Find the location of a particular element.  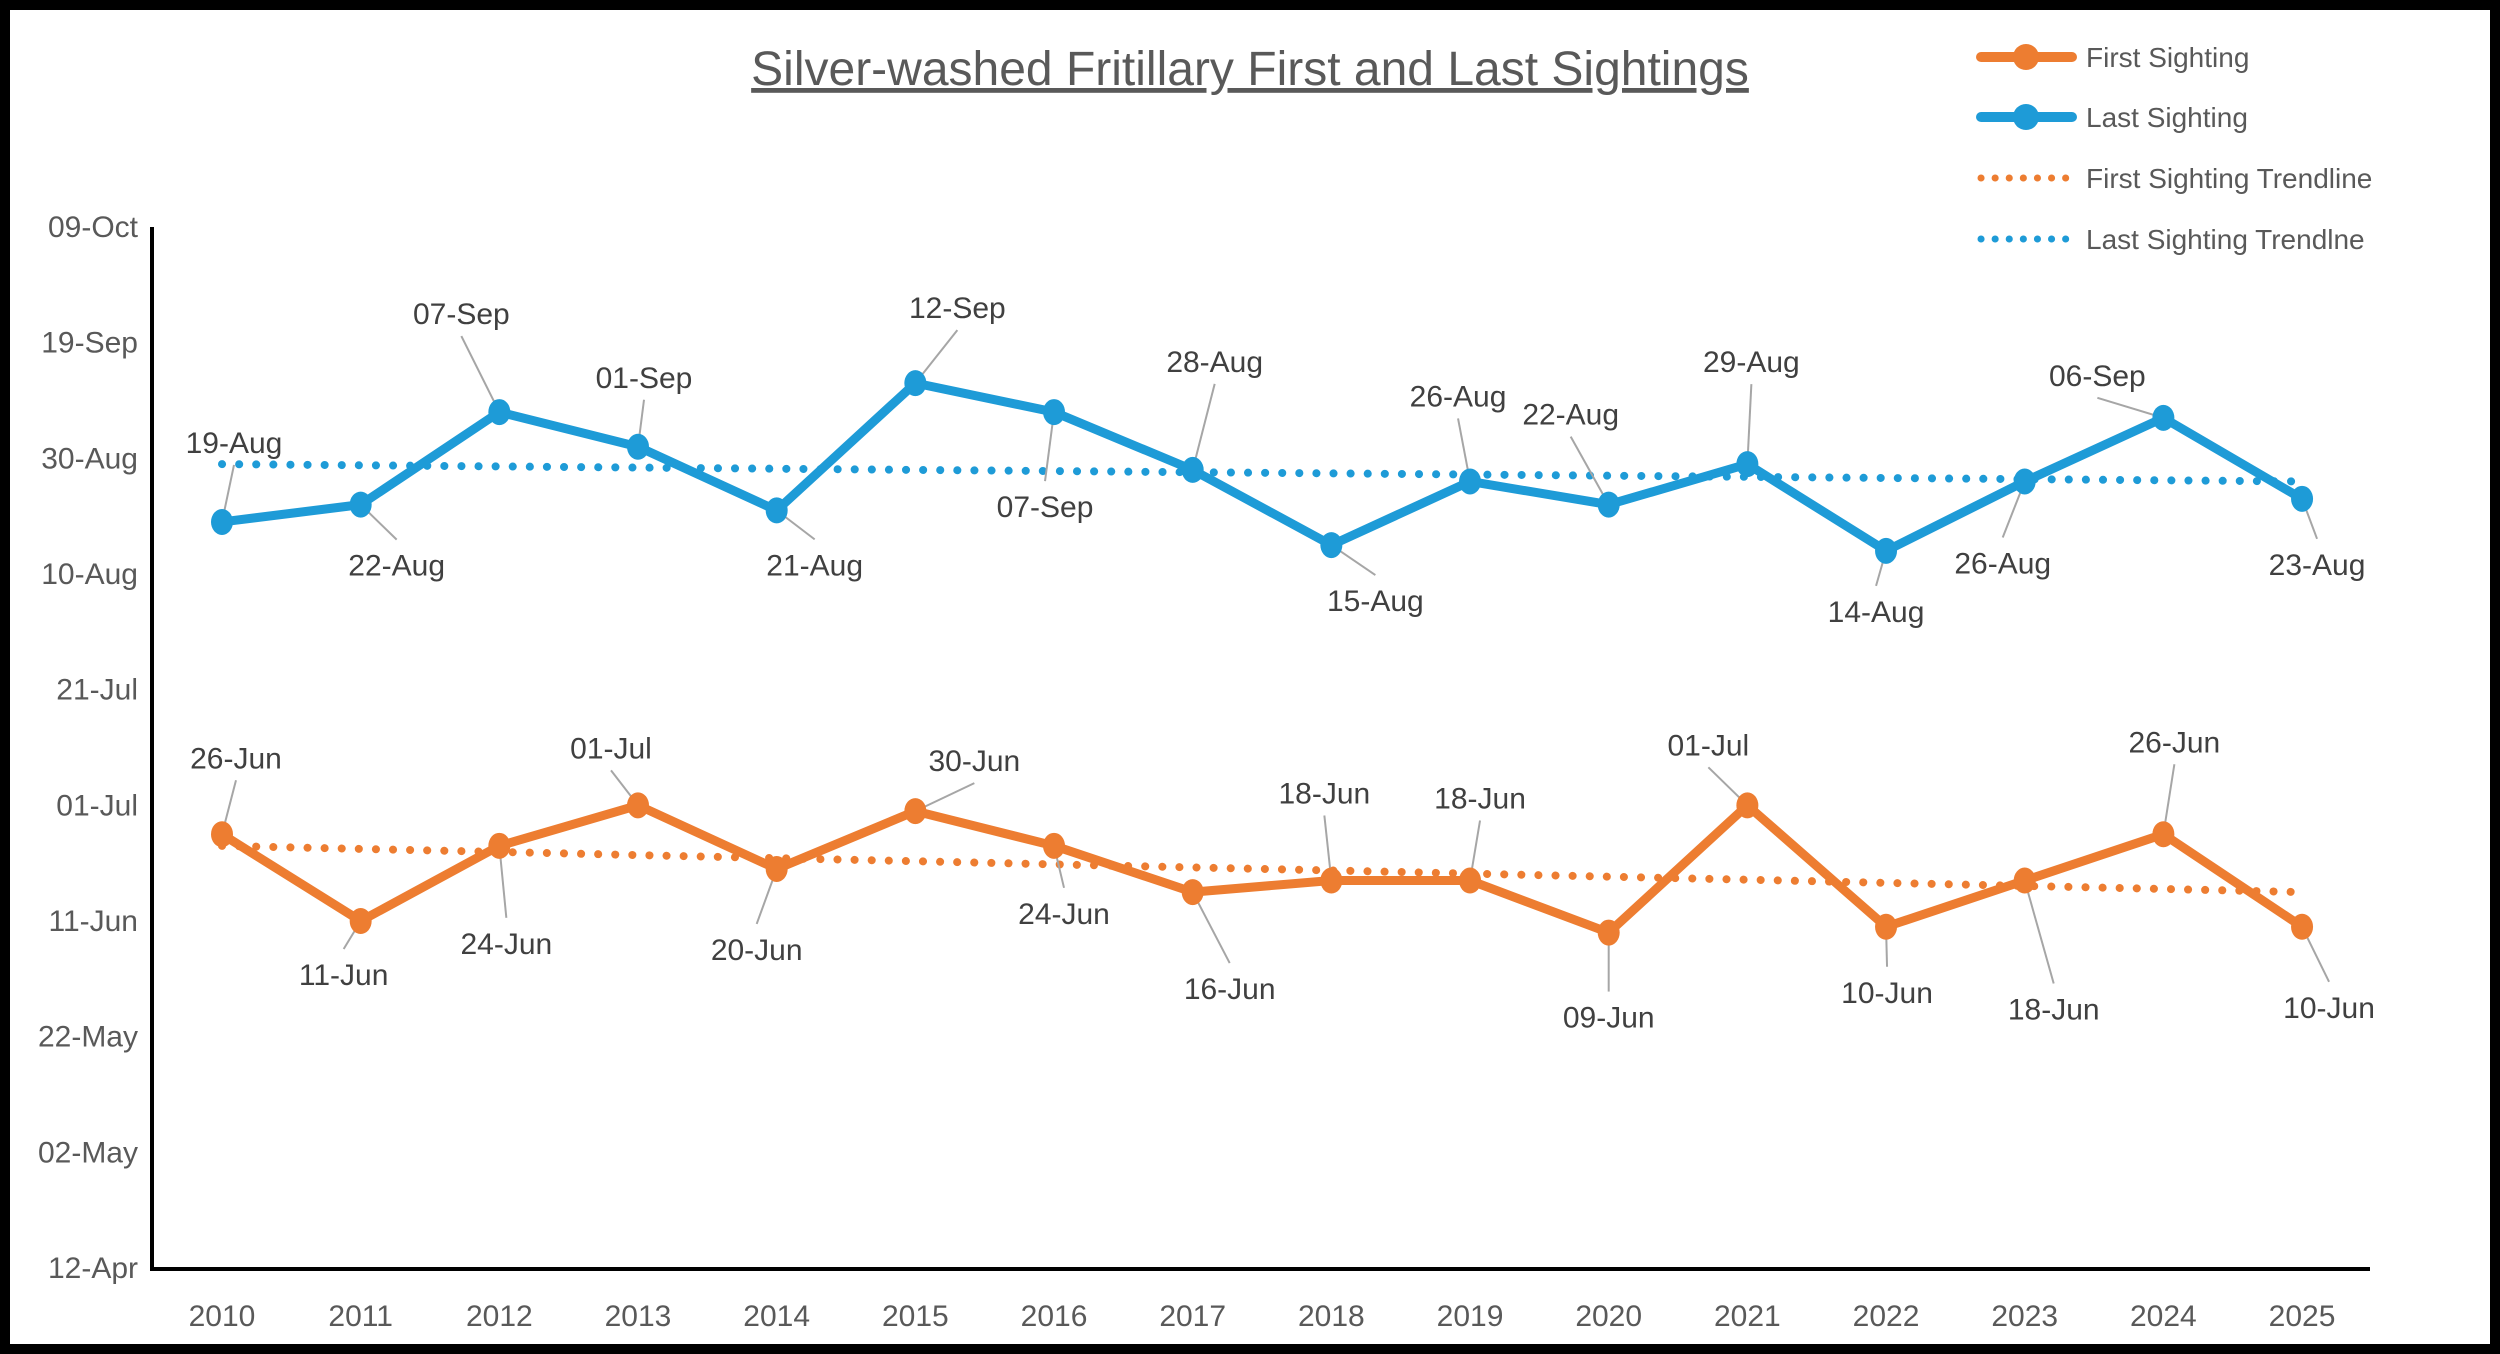

point-last-sighting-2013 is located at coordinates (638, 446).